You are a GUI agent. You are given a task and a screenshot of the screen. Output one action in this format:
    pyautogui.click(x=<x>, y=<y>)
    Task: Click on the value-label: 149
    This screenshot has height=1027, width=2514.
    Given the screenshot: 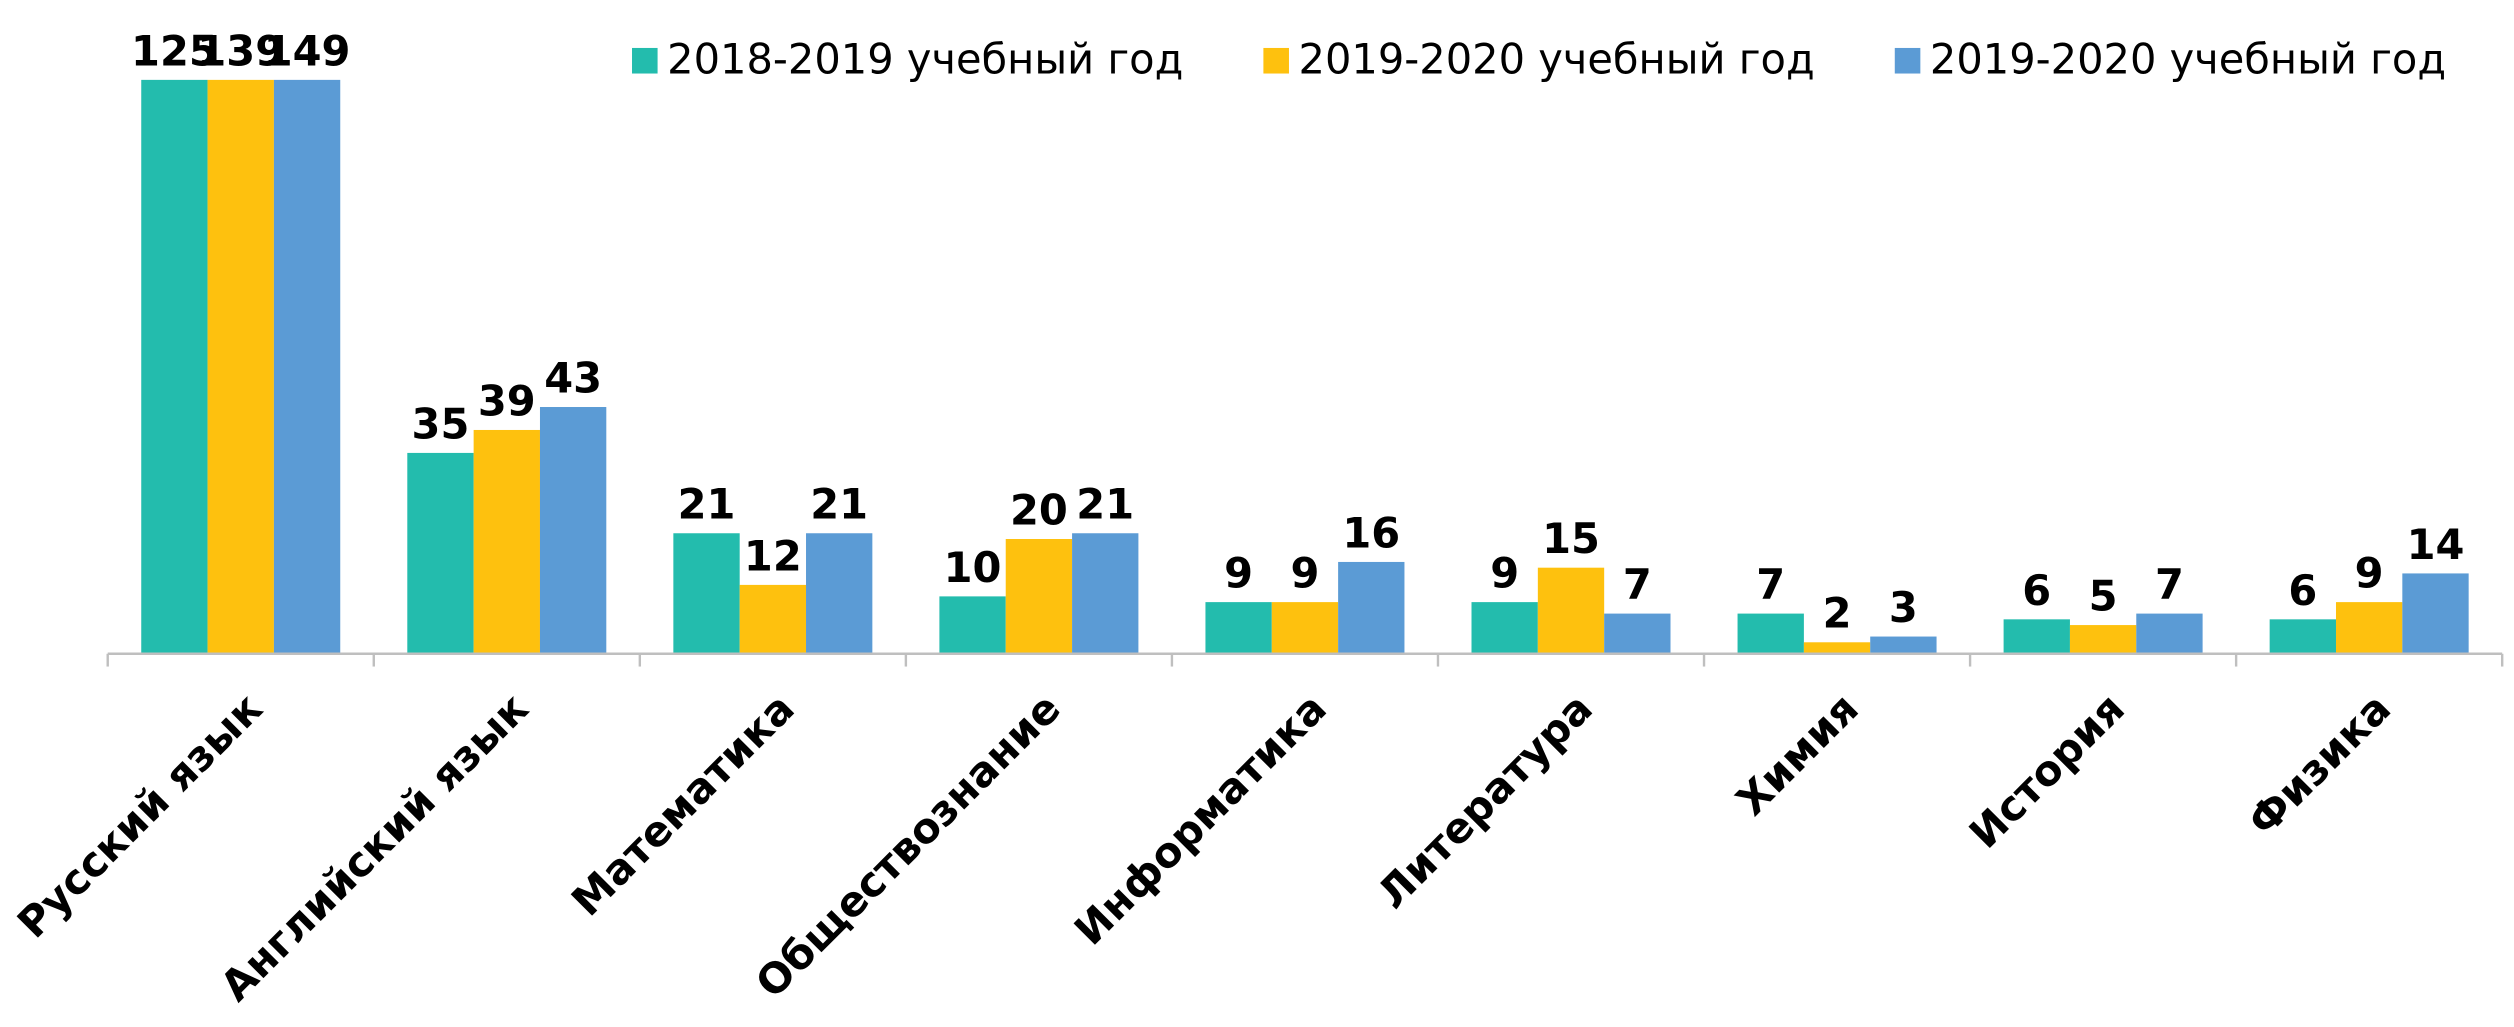 What is the action you would take?
    pyautogui.click(x=307, y=50)
    